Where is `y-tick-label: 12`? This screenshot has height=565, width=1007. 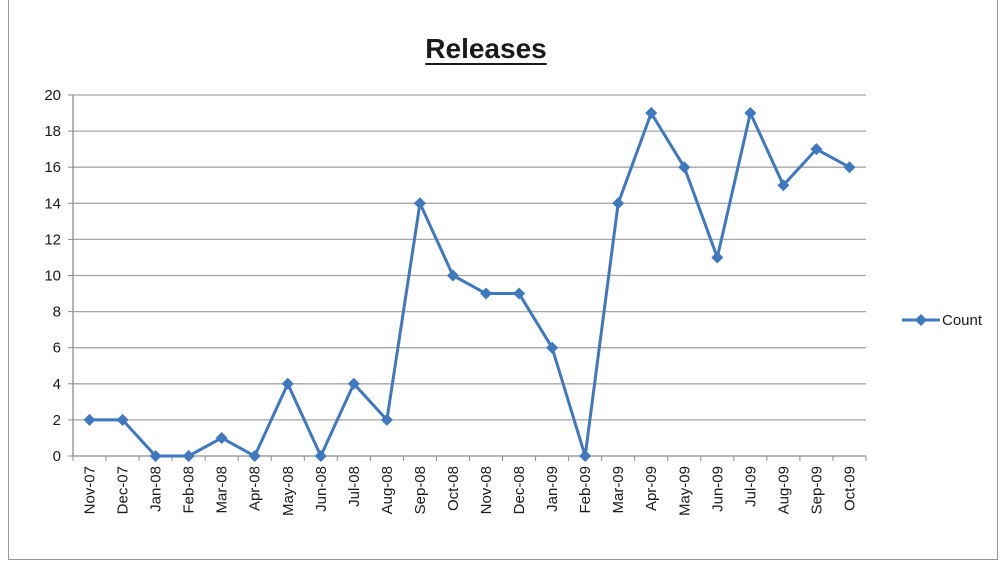 y-tick-label: 12 is located at coordinates (52, 239).